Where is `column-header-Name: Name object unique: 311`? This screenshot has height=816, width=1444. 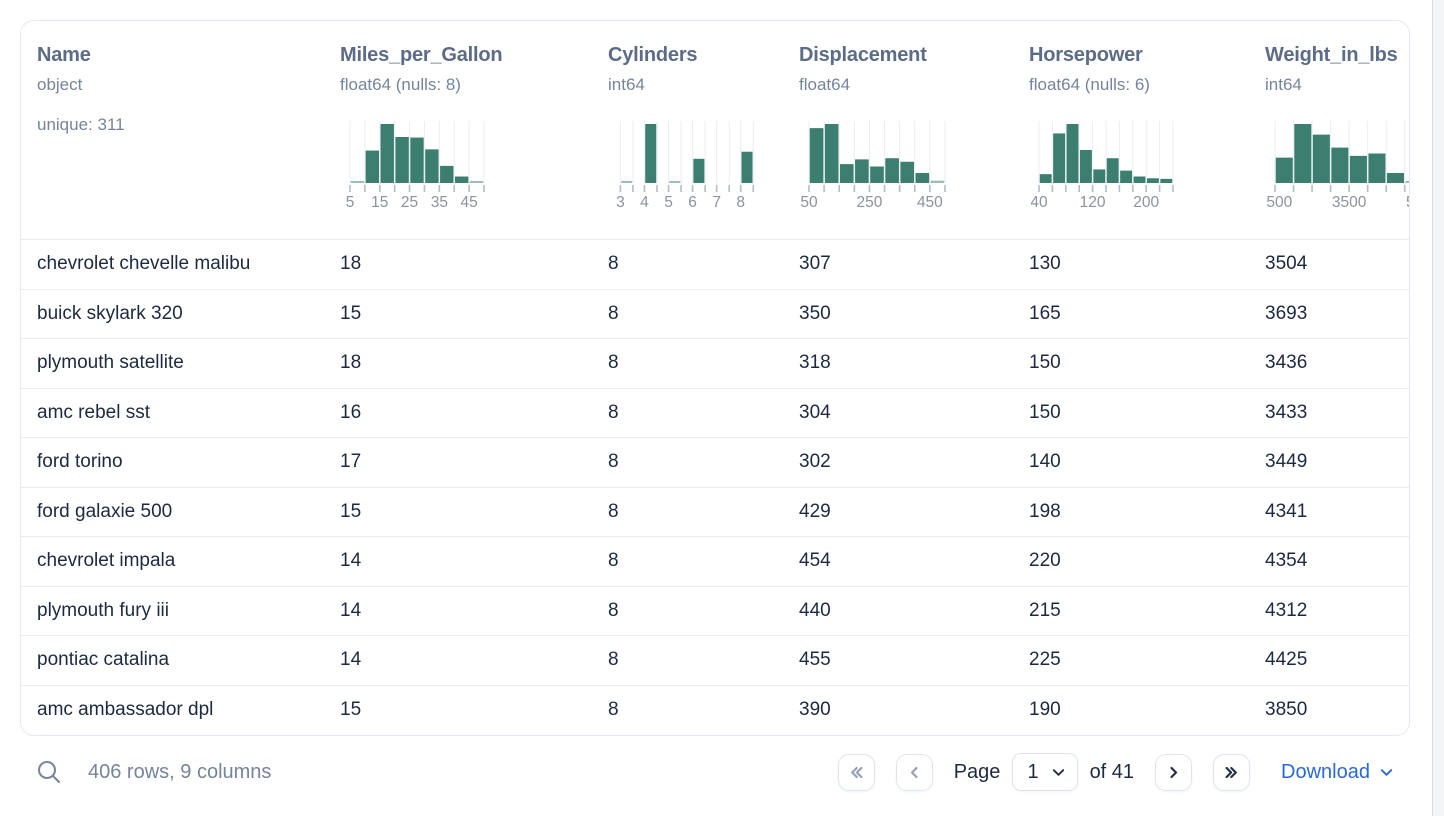 column-header-Name: Name object unique: 311 is located at coordinates (188, 141).